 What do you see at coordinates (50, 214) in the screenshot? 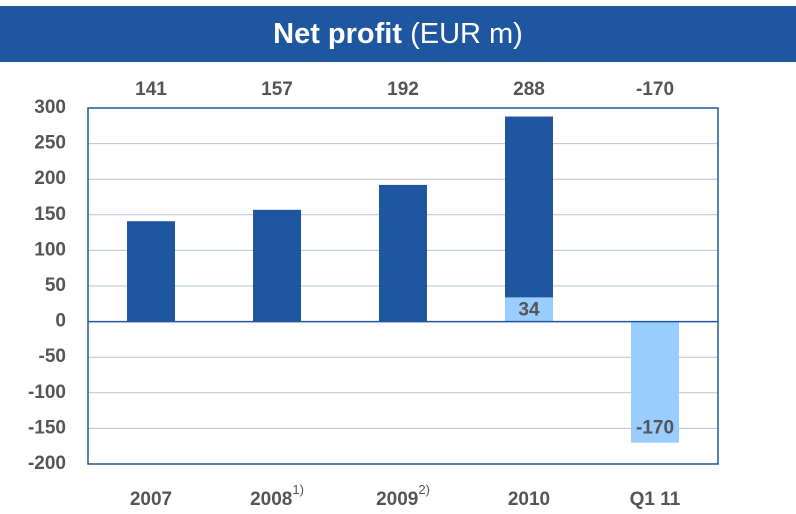
I see `y-tick-label: 150` at bounding box center [50, 214].